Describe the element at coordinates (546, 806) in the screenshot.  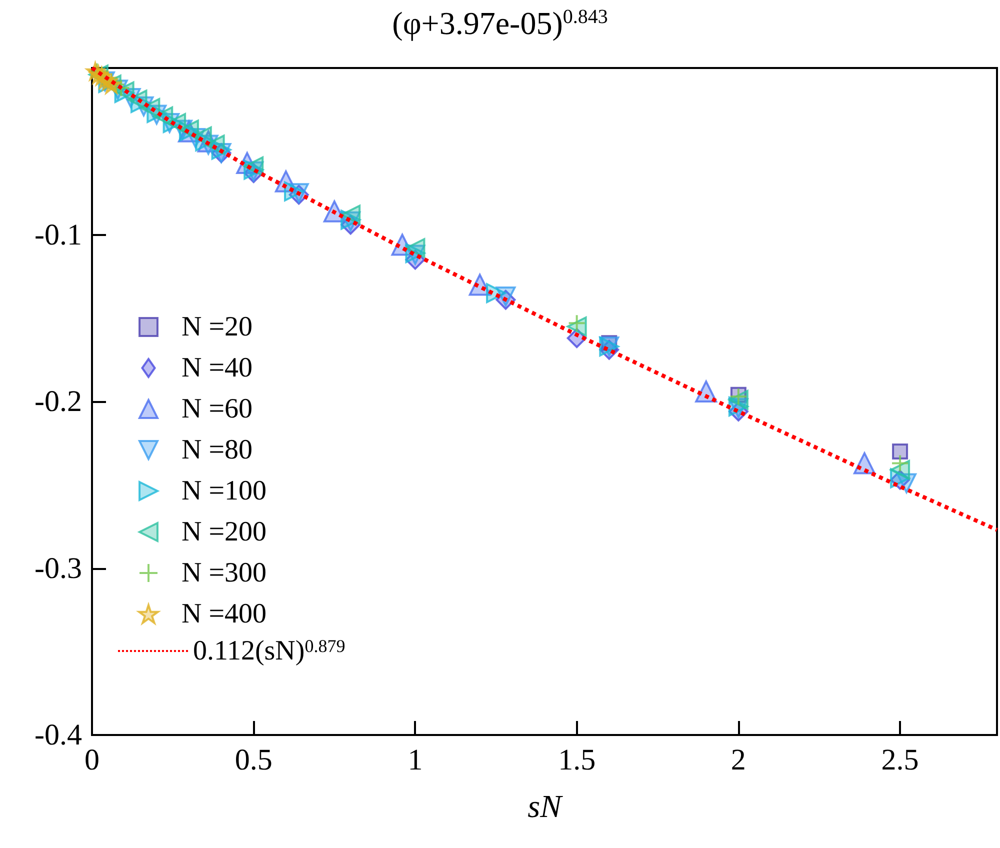
I see `x-axis-title: sN` at that location.